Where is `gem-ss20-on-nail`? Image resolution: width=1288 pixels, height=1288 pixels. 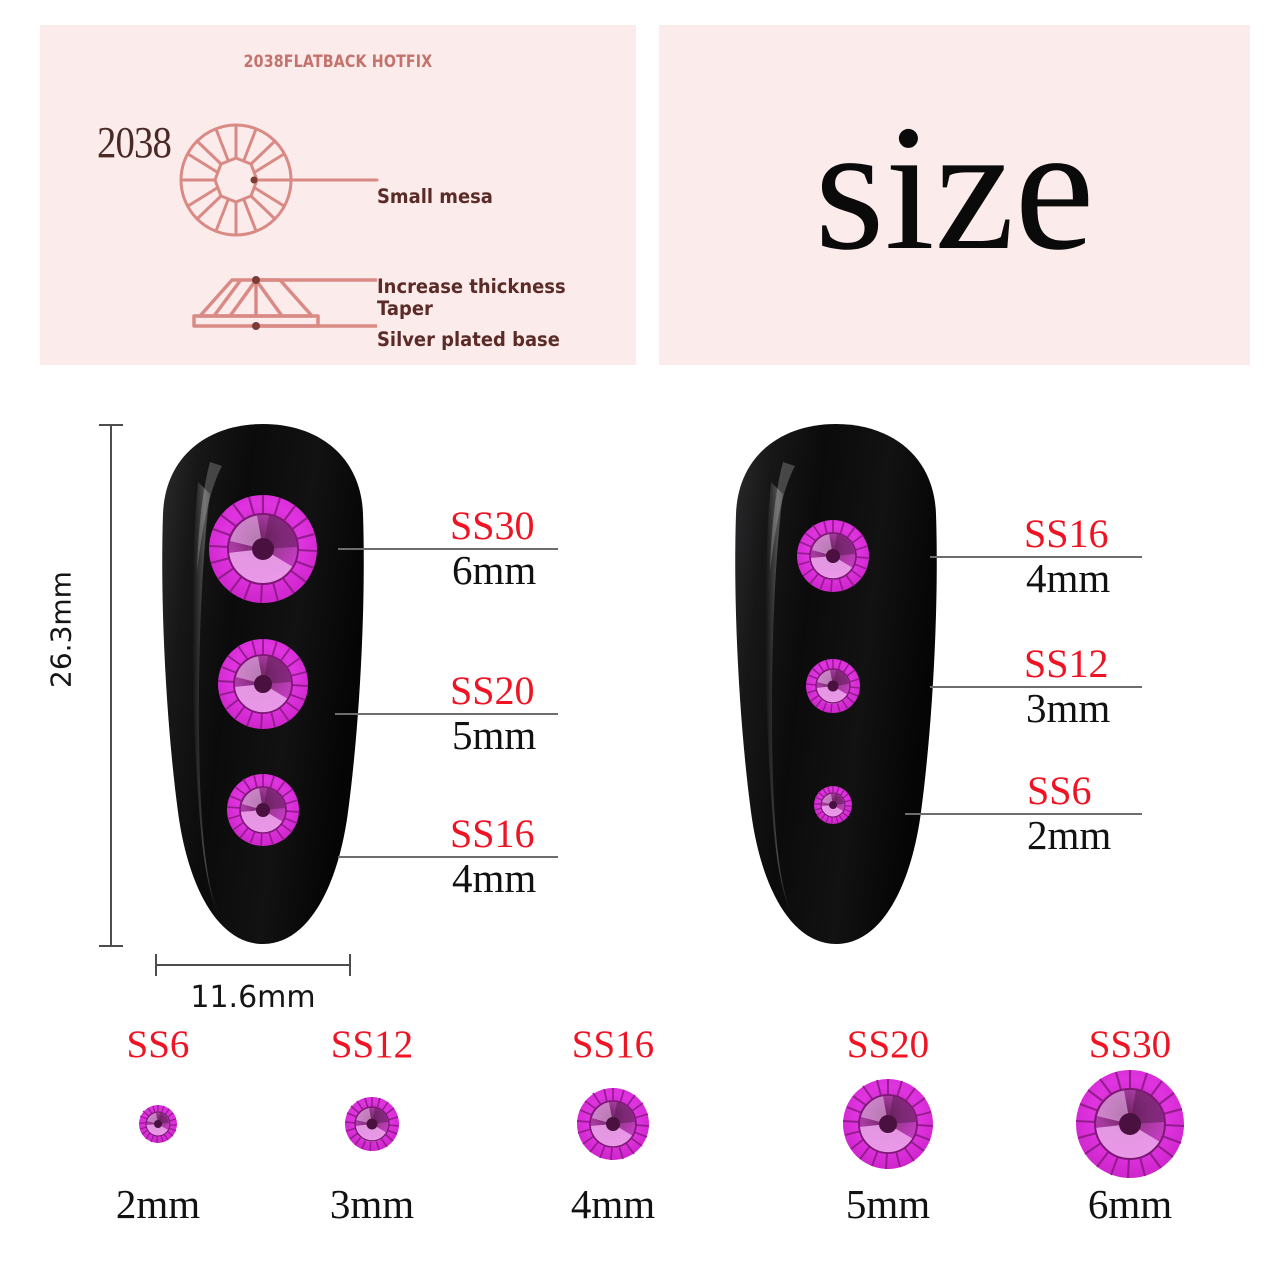 gem-ss20-on-nail is located at coordinates (263, 684).